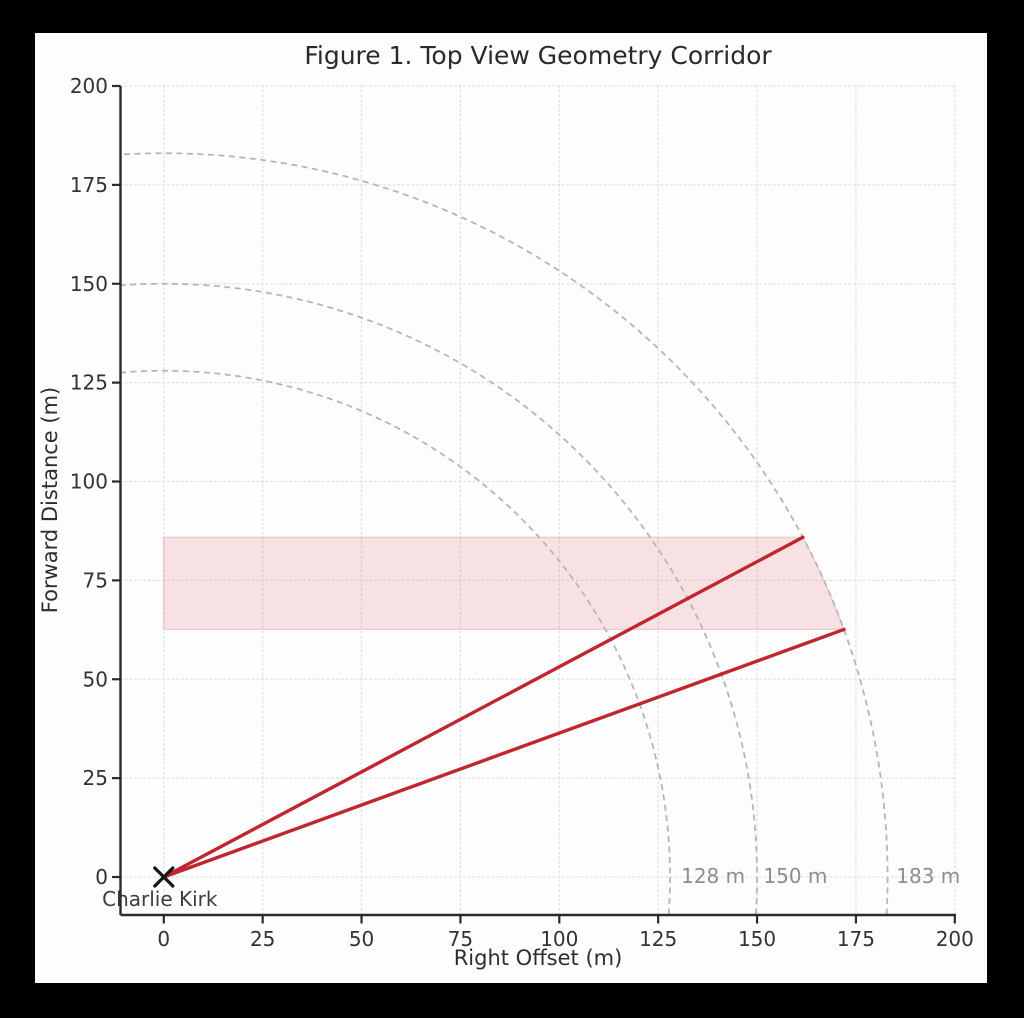 This screenshot has height=1018, width=1024. What do you see at coordinates (95, 778) in the screenshot?
I see `y-tick-label: 25` at bounding box center [95, 778].